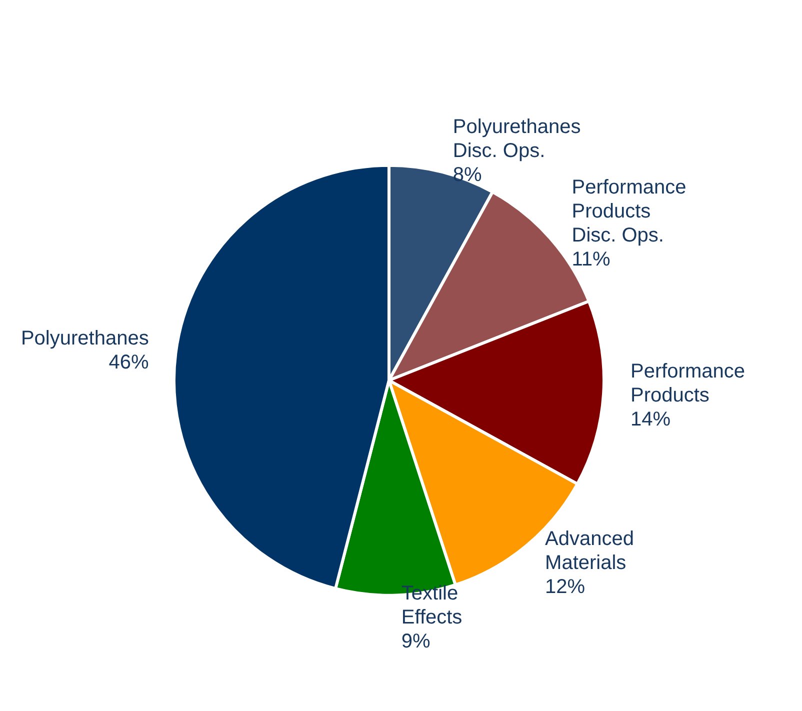 This screenshot has height=711, width=802. I want to click on data-label: 11%, so click(591, 259).